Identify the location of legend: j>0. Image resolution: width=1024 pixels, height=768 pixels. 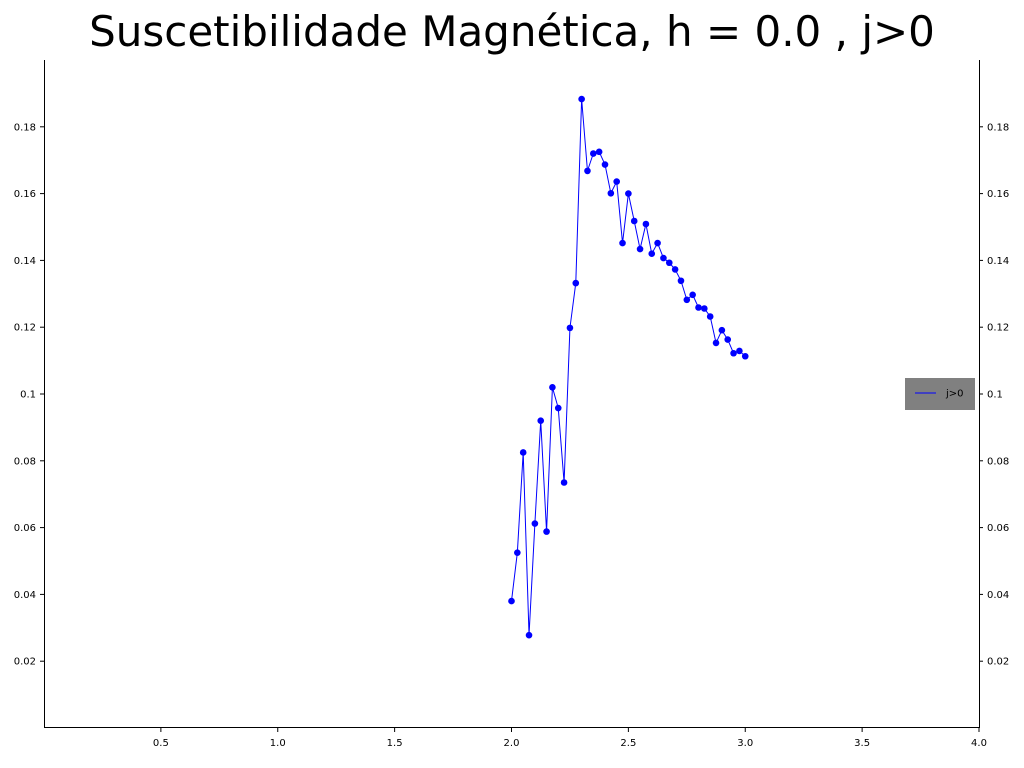
(940, 394).